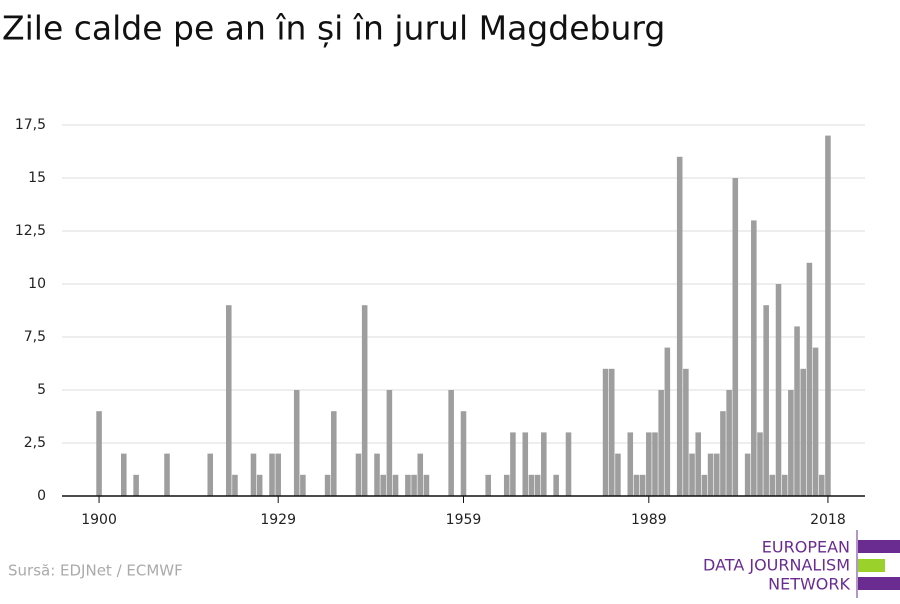  Describe the element at coordinates (649, 520) in the screenshot. I see `x-tick-label: 1989` at that location.